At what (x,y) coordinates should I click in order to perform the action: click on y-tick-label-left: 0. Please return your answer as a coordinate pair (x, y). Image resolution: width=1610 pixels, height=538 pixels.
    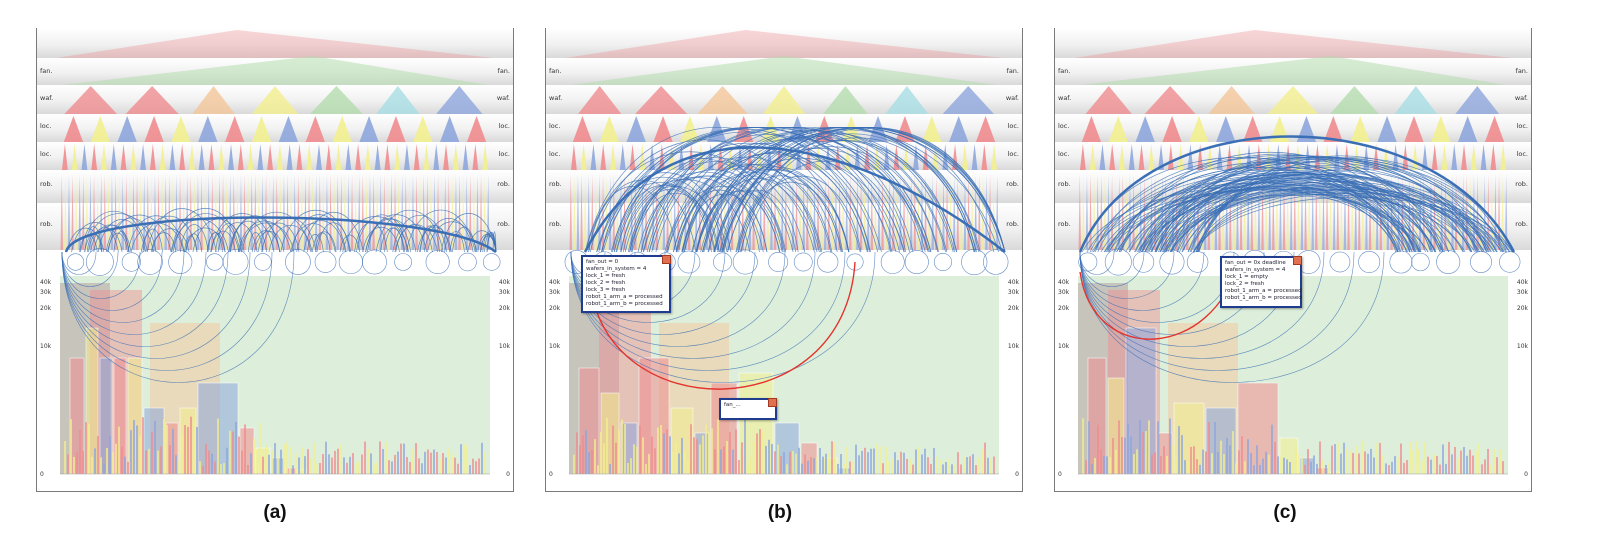
    Looking at the image, I should click on (42, 474).